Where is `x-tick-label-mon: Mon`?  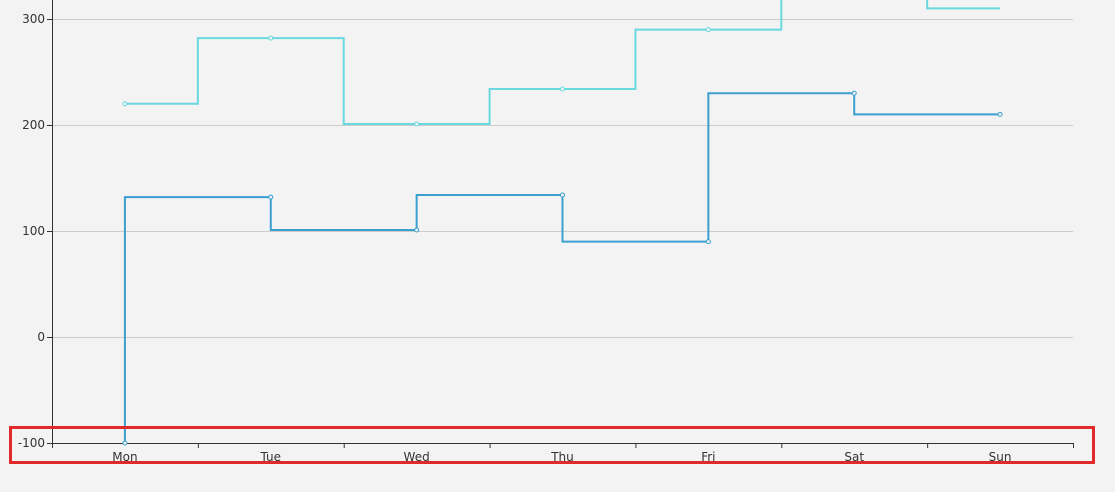
x-tick-label-mon: Mon is located at coordinates (124, 457).